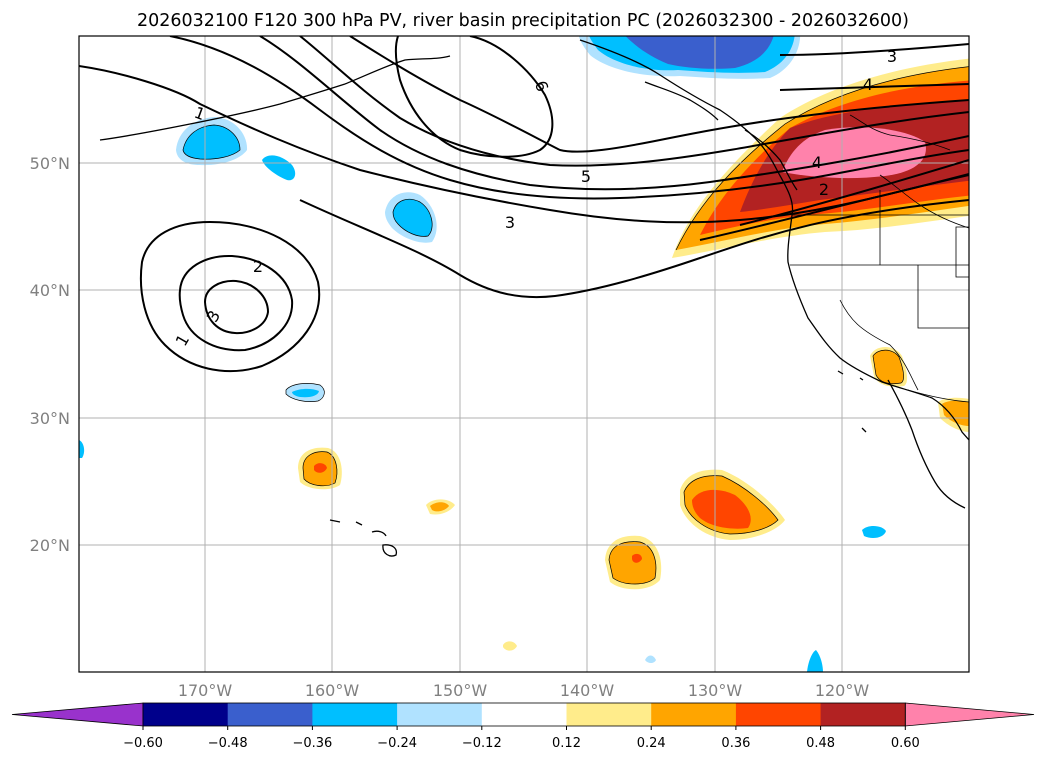 The image size is (1047, 765). Describe the element at coordinates (905, 743) in the screenshot. I see `colorbar-tick-label: 0.60` at that location.